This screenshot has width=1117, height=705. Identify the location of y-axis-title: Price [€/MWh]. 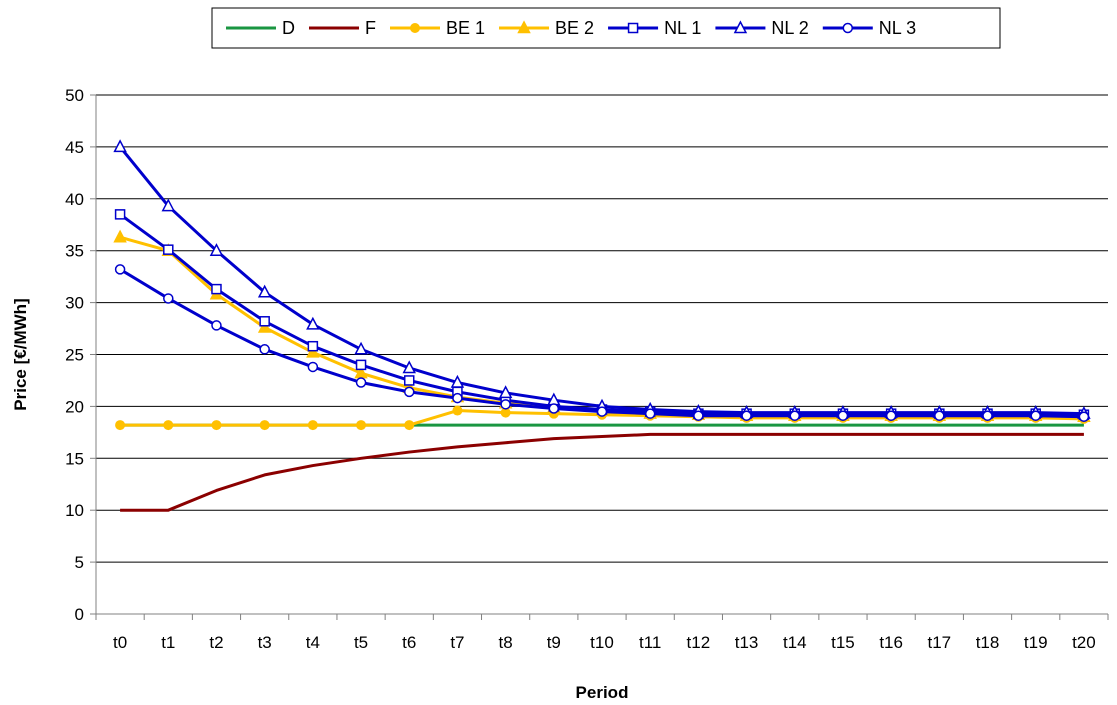
(20, 354).